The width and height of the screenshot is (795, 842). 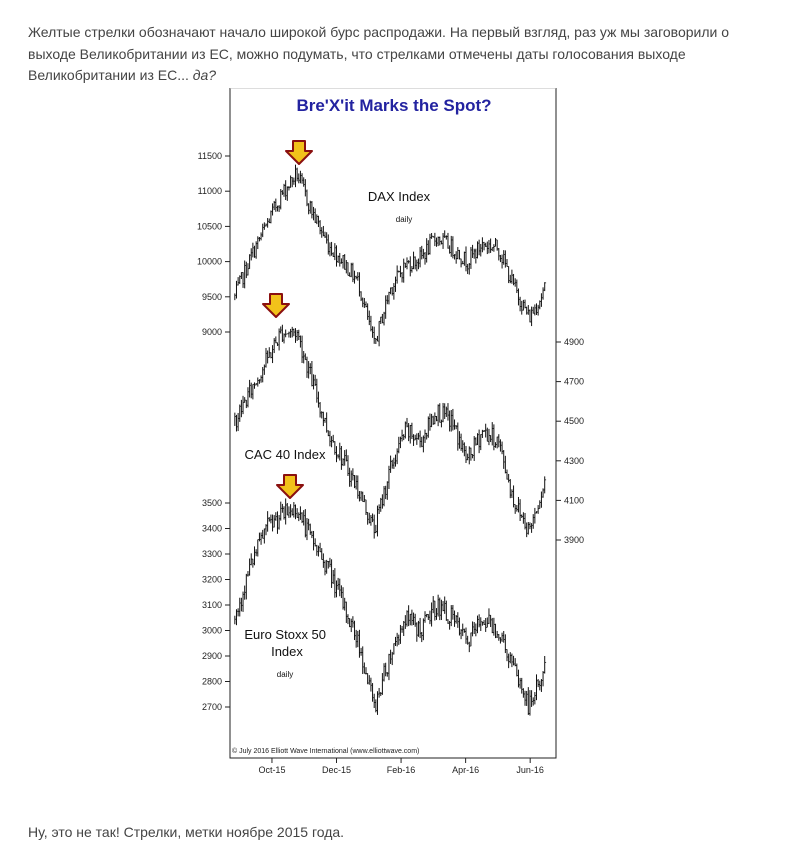 I want to click on y-tick-label-2900: 2900, so click(x=212, y=656).